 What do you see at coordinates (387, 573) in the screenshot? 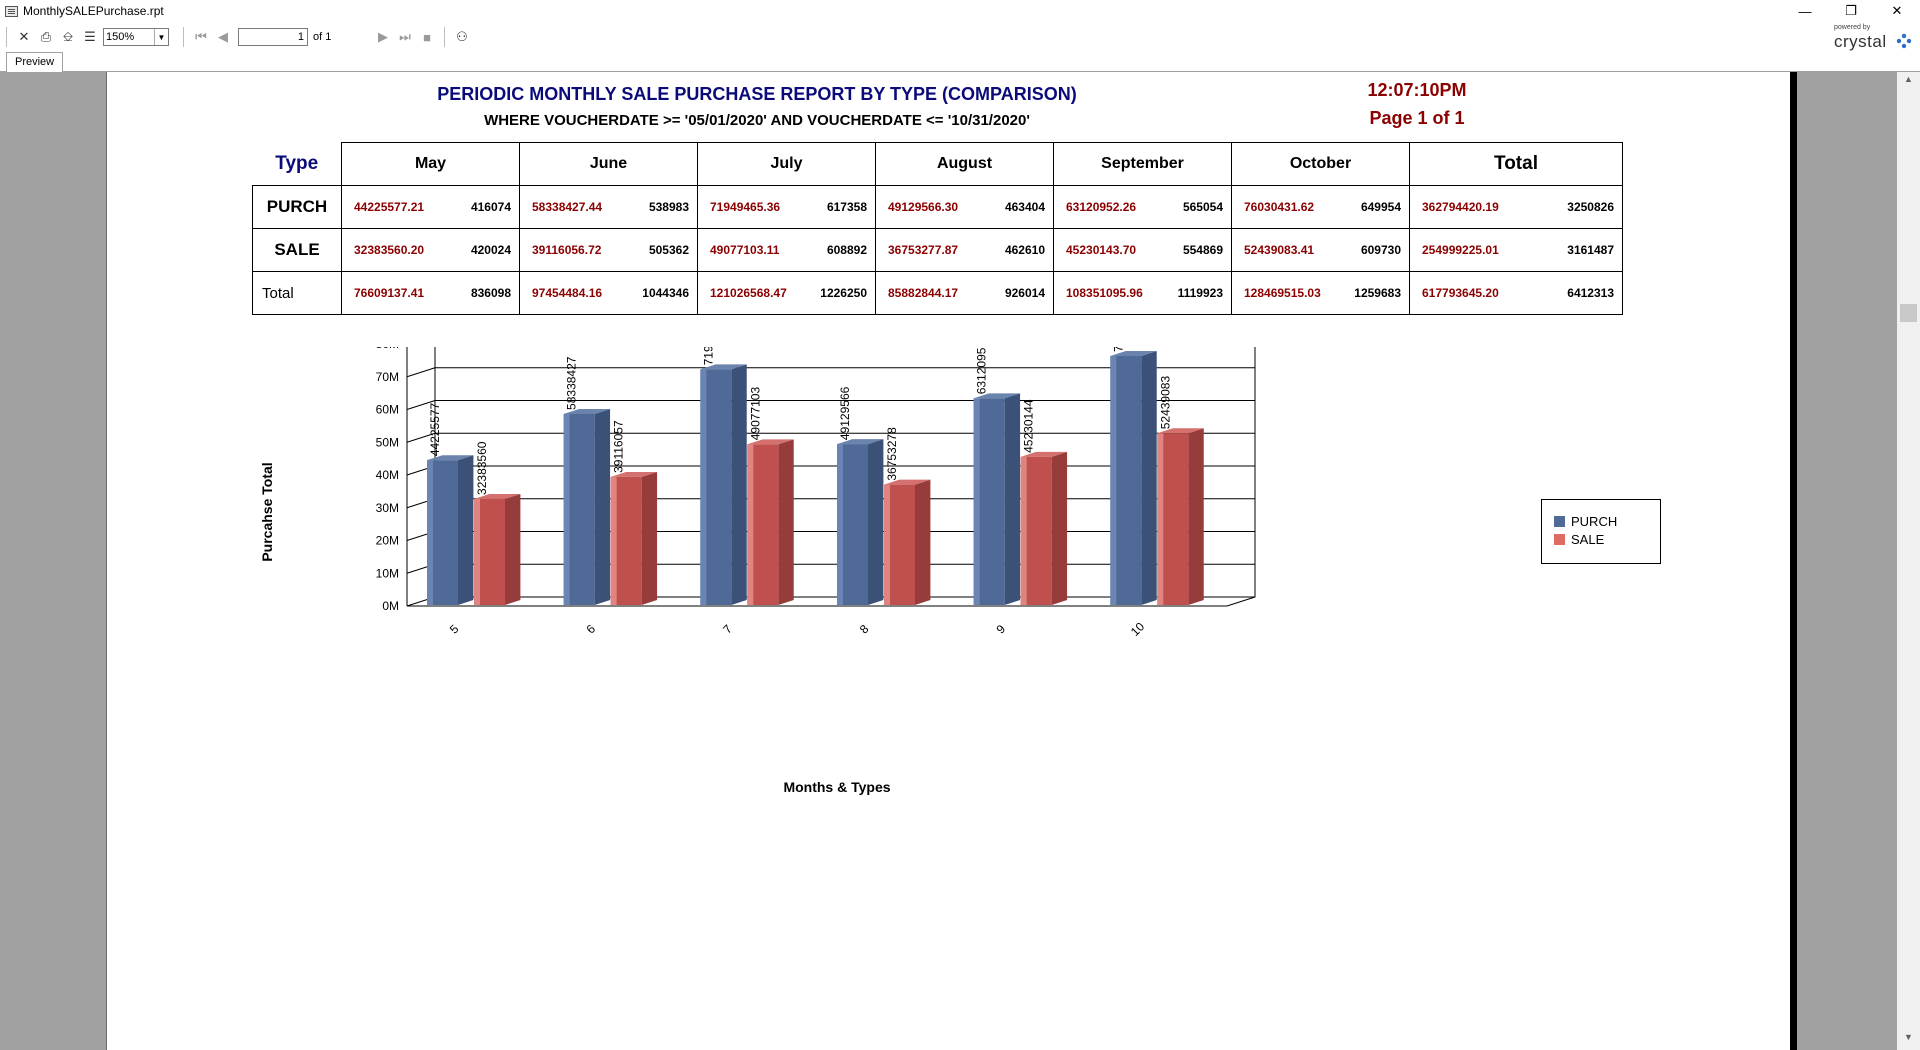
I see `y-tick-label: 10M` at bounding box center [387, 573].